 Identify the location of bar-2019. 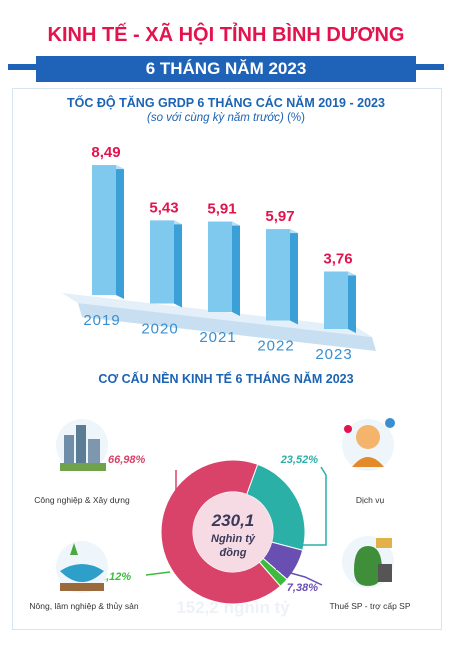
(108, 232).